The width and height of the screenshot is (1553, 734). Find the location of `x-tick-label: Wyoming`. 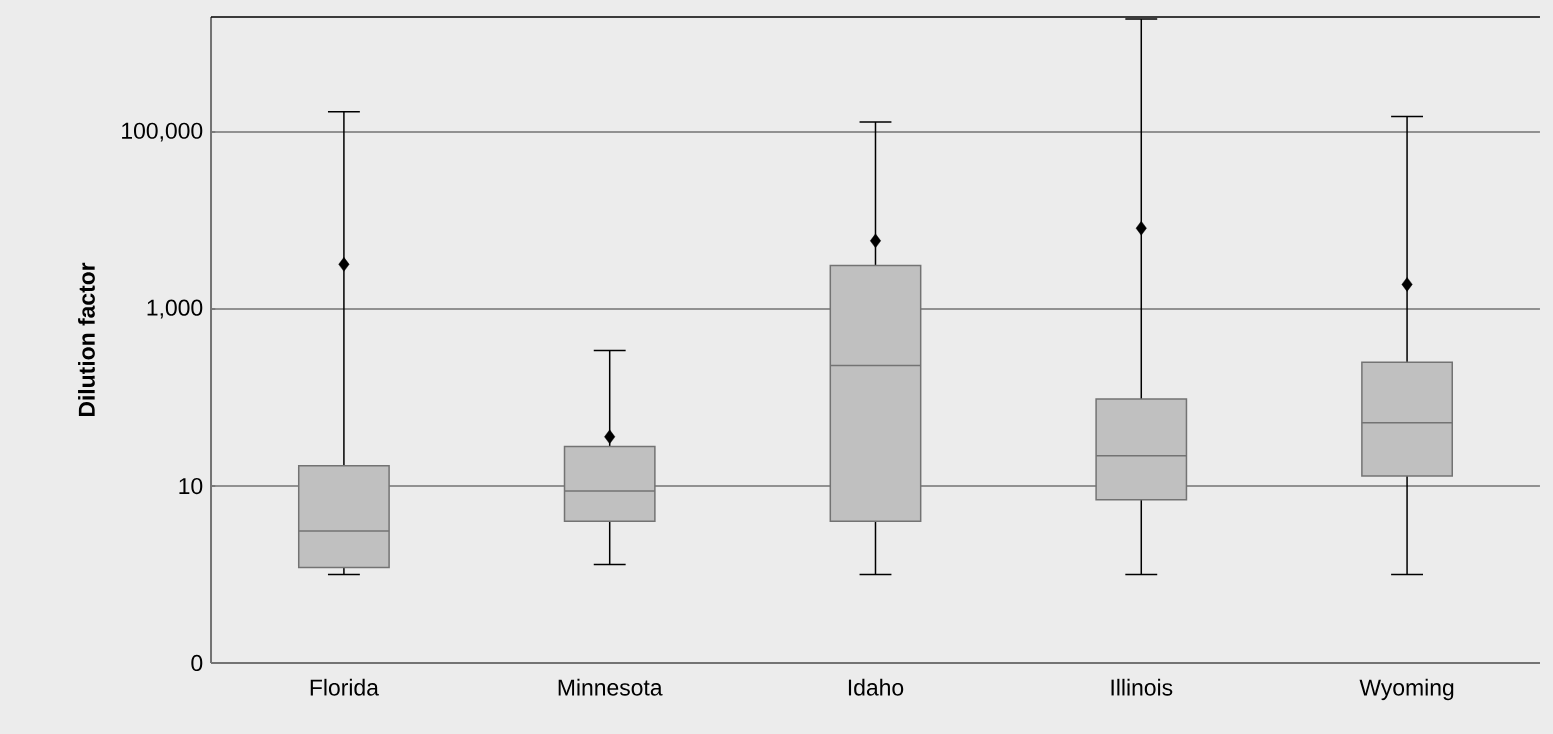

x-tick-label: Wyoming is located at coordinates (1406, 689).